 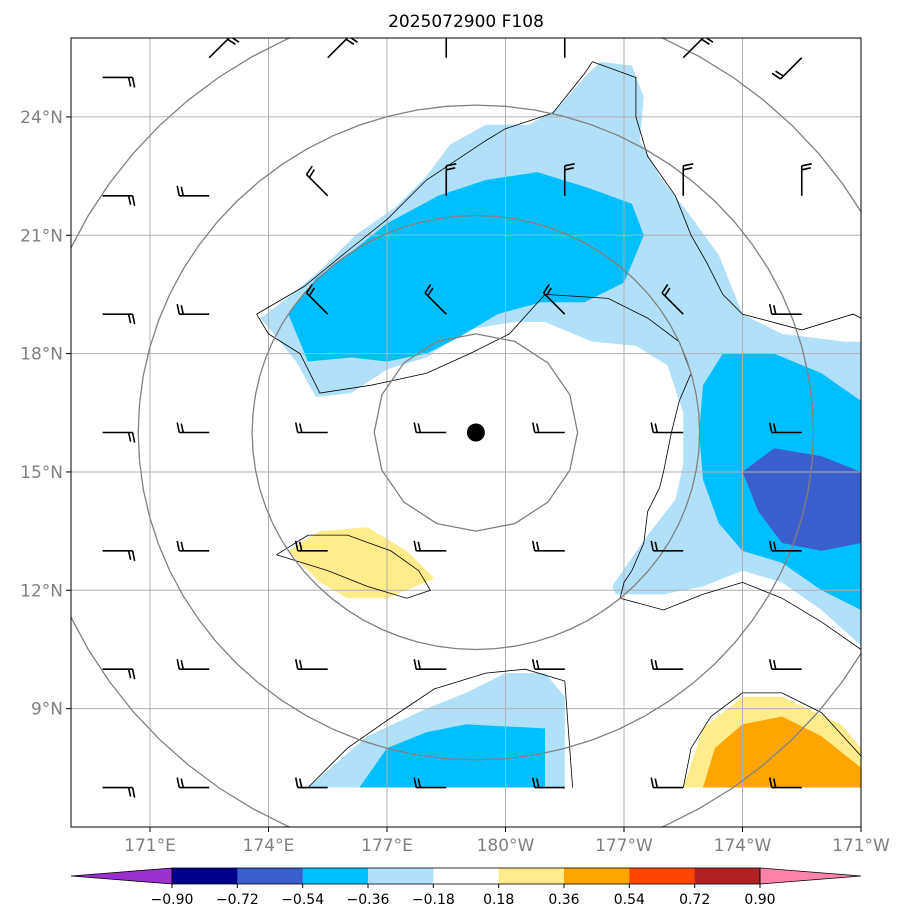 What do you see at coordinates (172, 900) in the screenshot?
I see `colorbar-tick-label: −0.90` at bounding box center [172, 900].